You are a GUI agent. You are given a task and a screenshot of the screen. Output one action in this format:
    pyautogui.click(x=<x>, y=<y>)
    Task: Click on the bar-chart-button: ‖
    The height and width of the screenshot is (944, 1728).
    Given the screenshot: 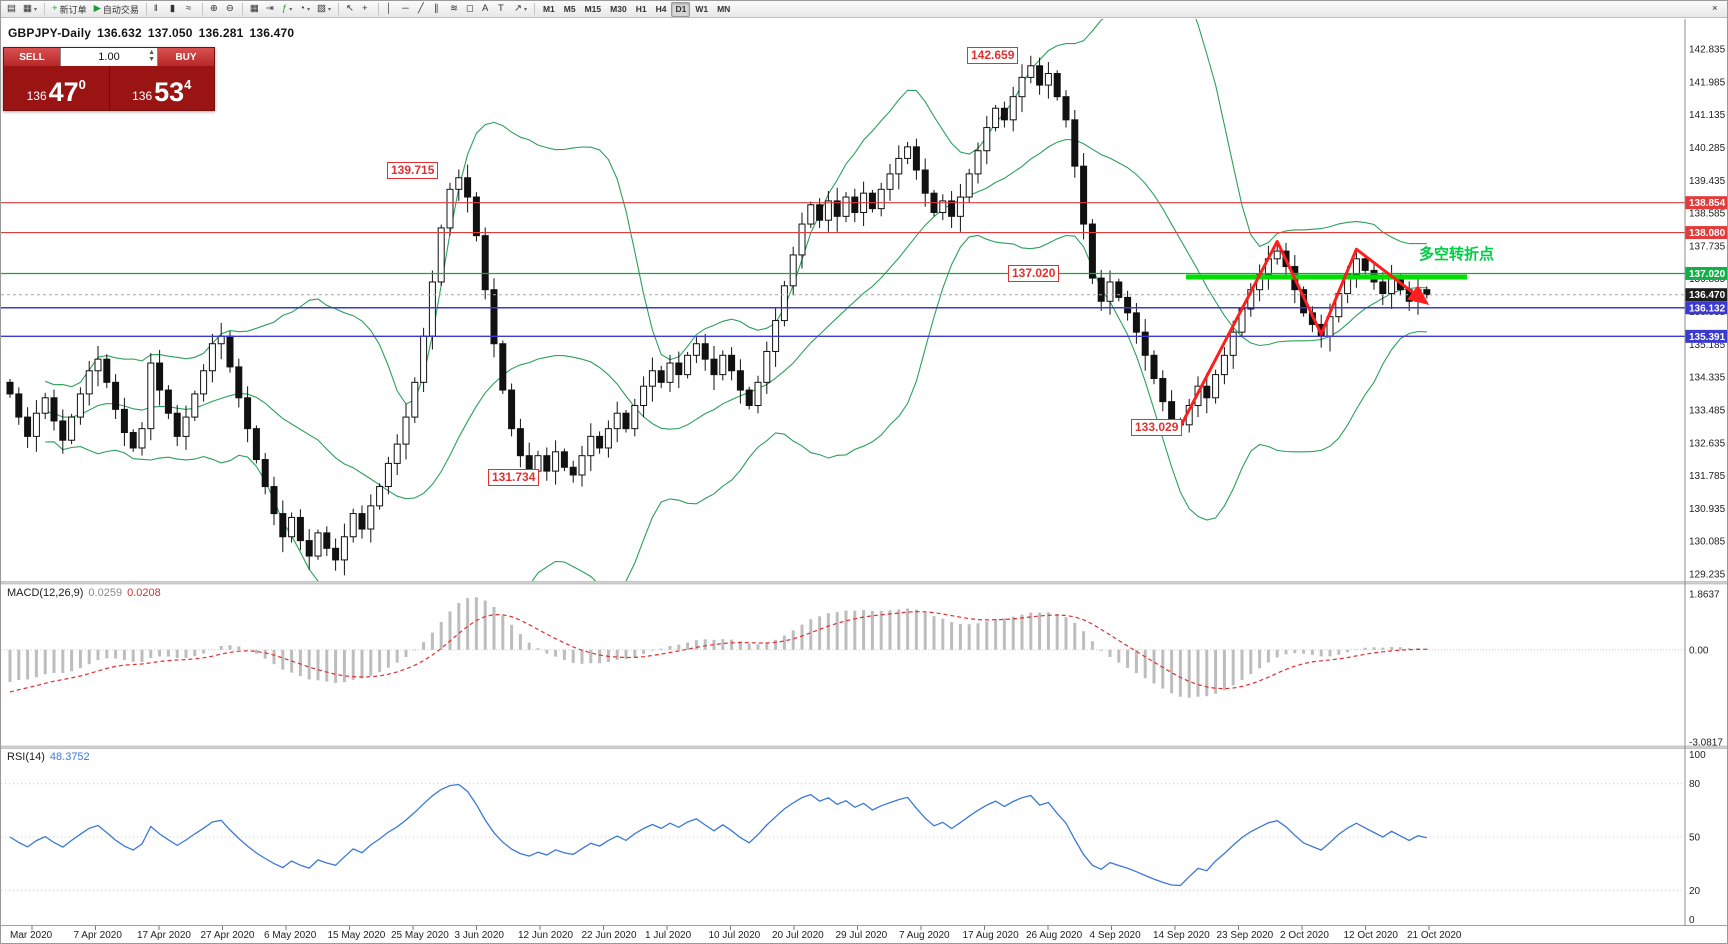 What is the action you would take?
    pyautogui.click(x=158, y=9)
    